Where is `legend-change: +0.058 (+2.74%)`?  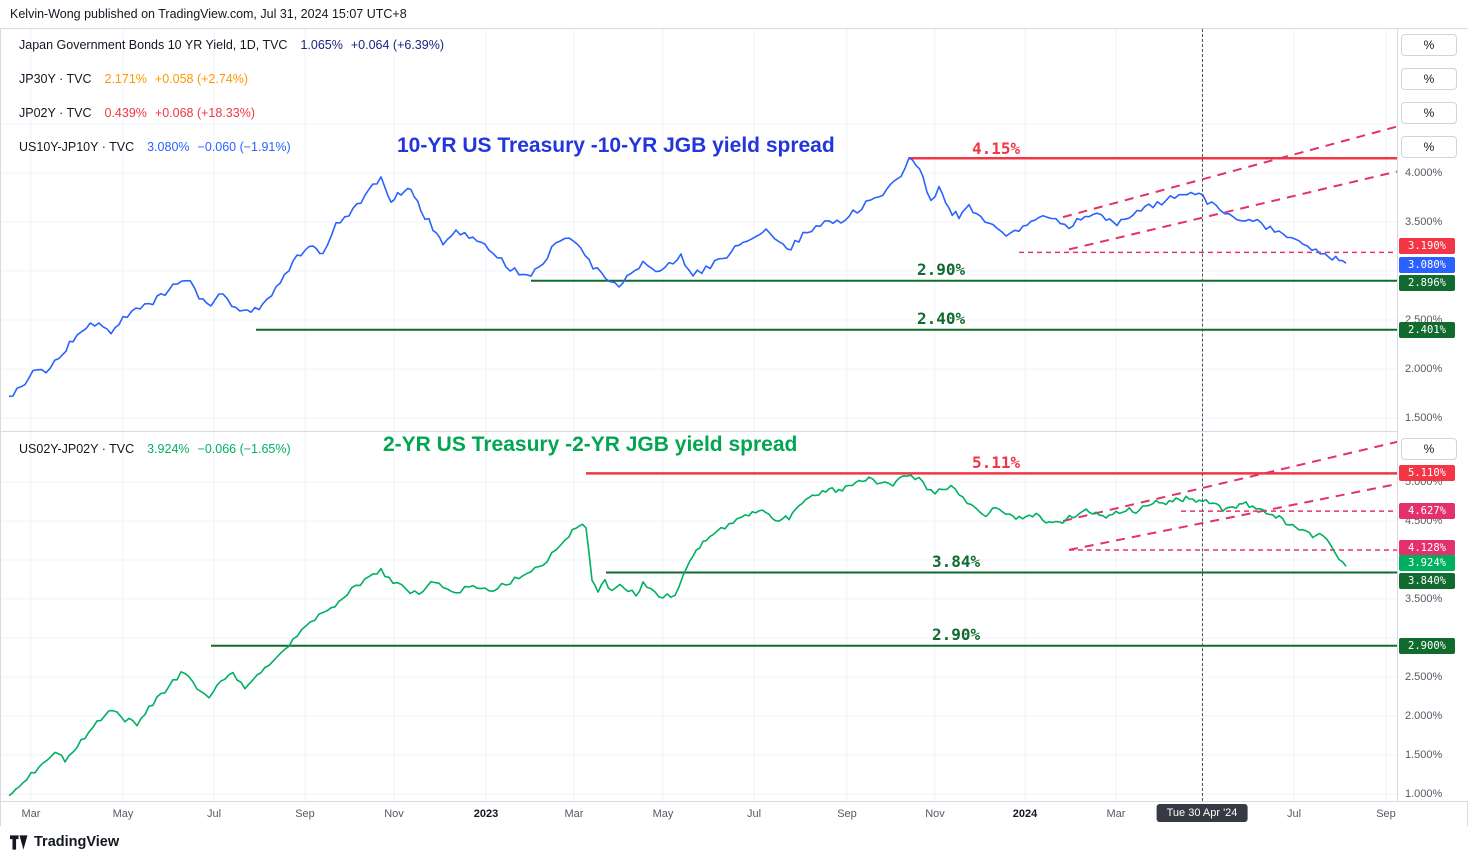 legend-change: +0.058 (+2.74%) is located at coordinates (201, 79).